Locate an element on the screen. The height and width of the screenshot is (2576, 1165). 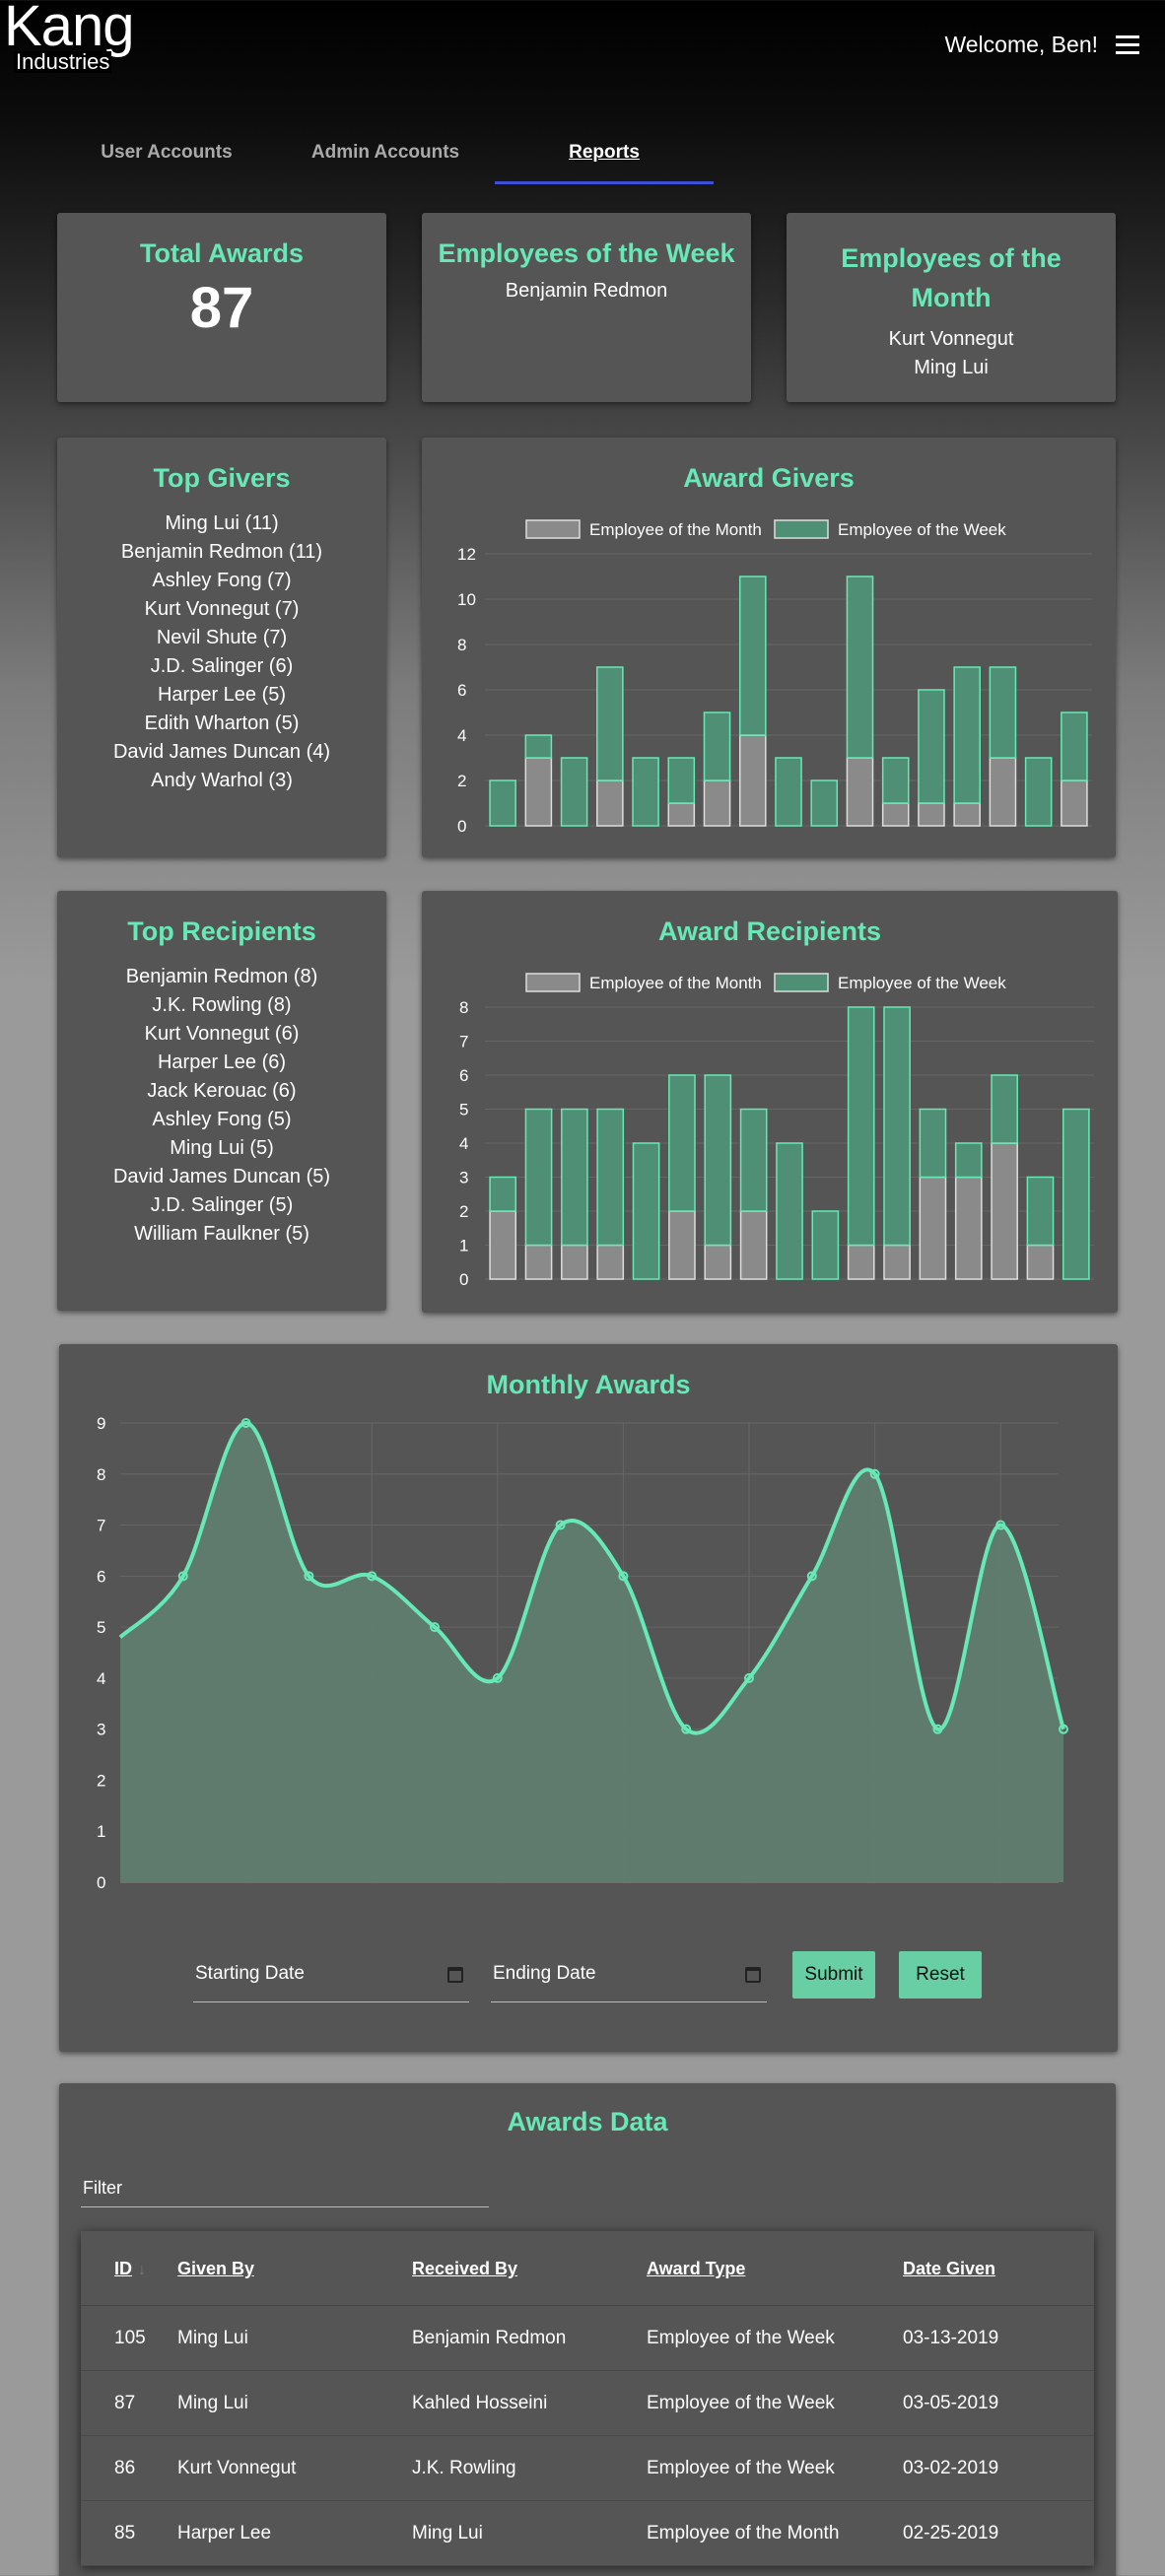
cell-date-given: 03-05-2019 is located at coordinates (951, 2403).